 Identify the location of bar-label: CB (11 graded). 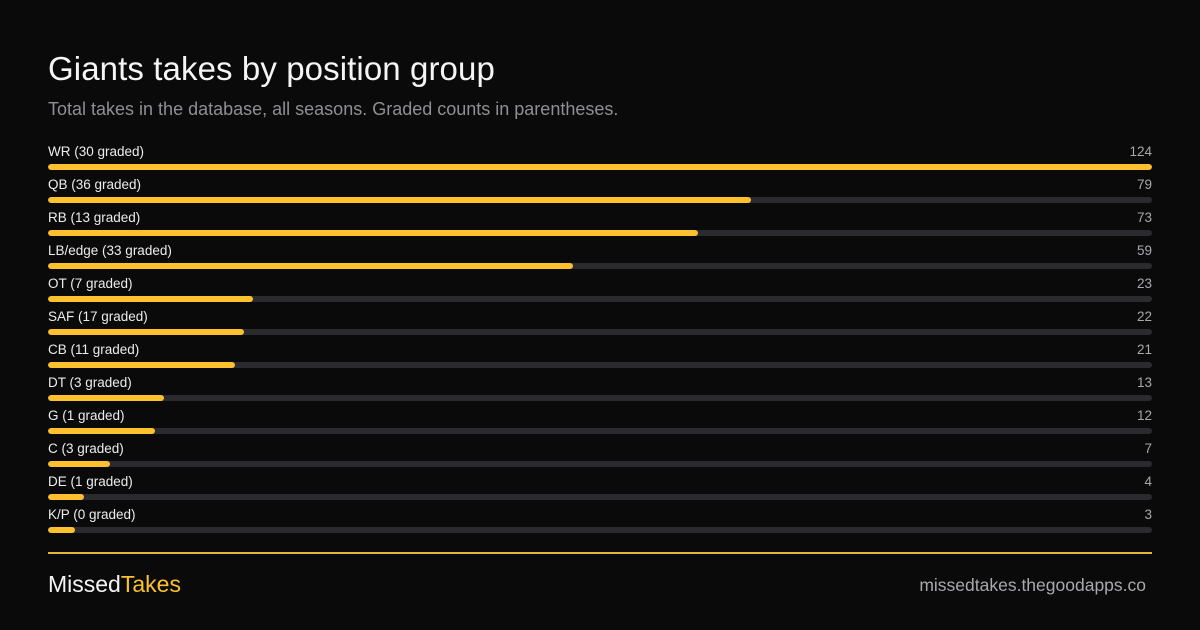
(94, 349).